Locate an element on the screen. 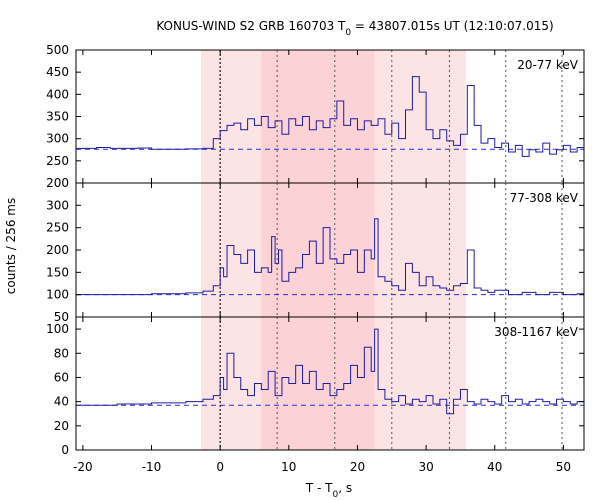  y-tick-label: 450 is located at coordinates (57, 72).